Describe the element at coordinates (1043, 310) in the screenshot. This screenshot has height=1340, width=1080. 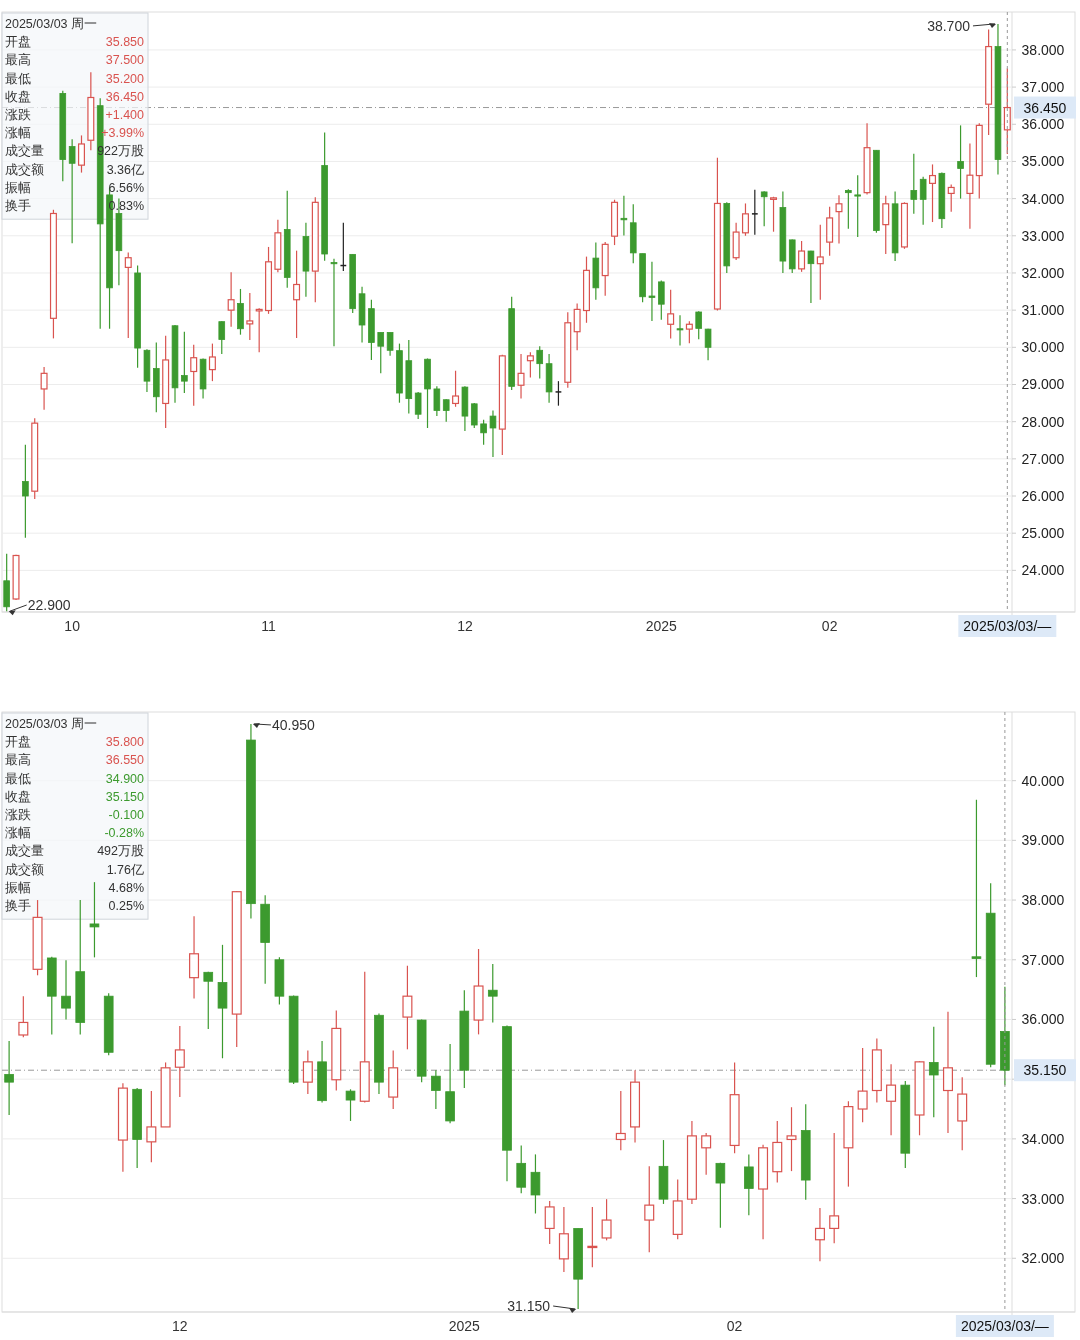
I see `y-tick-label: 31.000` at that location.